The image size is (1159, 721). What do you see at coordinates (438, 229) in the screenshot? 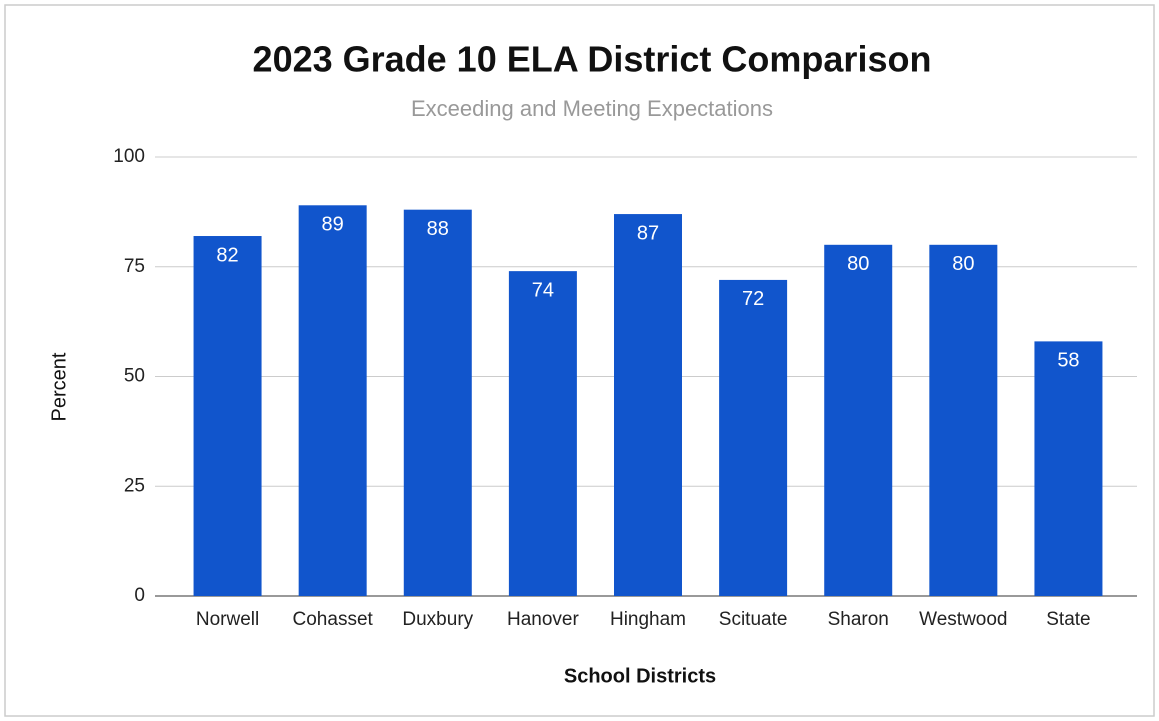
I see `data-label: 88` at bounding box center [438, 229].